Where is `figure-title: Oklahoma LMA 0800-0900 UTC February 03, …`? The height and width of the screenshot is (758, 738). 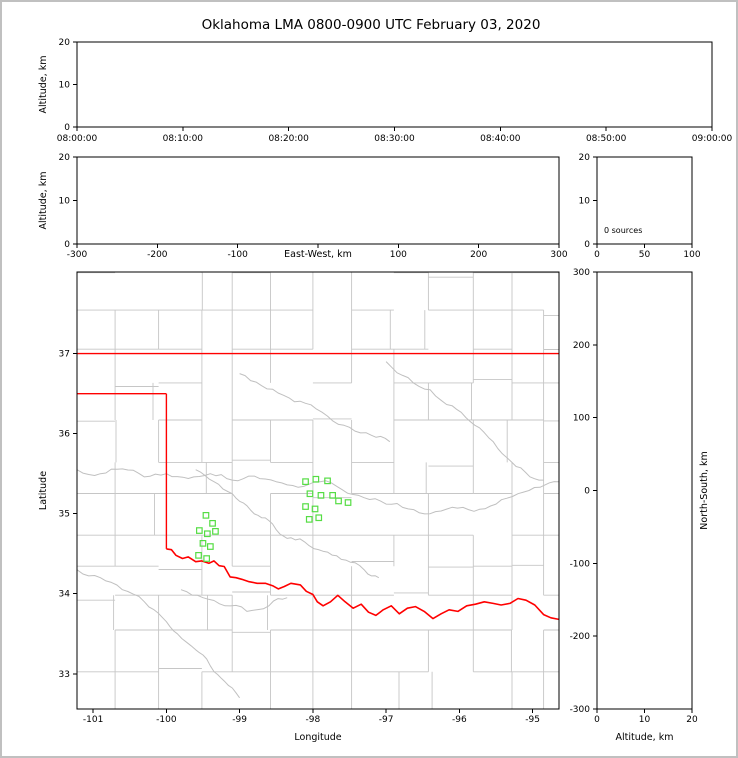 figure-title: Oklahoma LMA 0800-0900 UTC February 03, … is located at coordinates (371, 25).